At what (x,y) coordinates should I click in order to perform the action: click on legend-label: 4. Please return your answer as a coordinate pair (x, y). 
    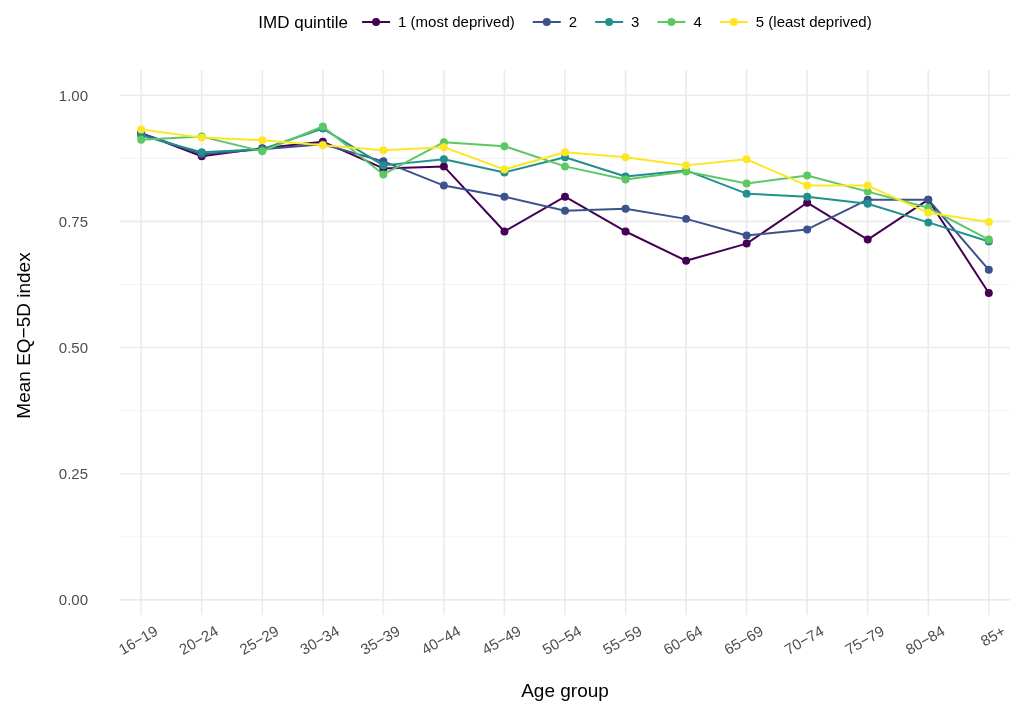
    Looking at the image, I should click on (697, 22).